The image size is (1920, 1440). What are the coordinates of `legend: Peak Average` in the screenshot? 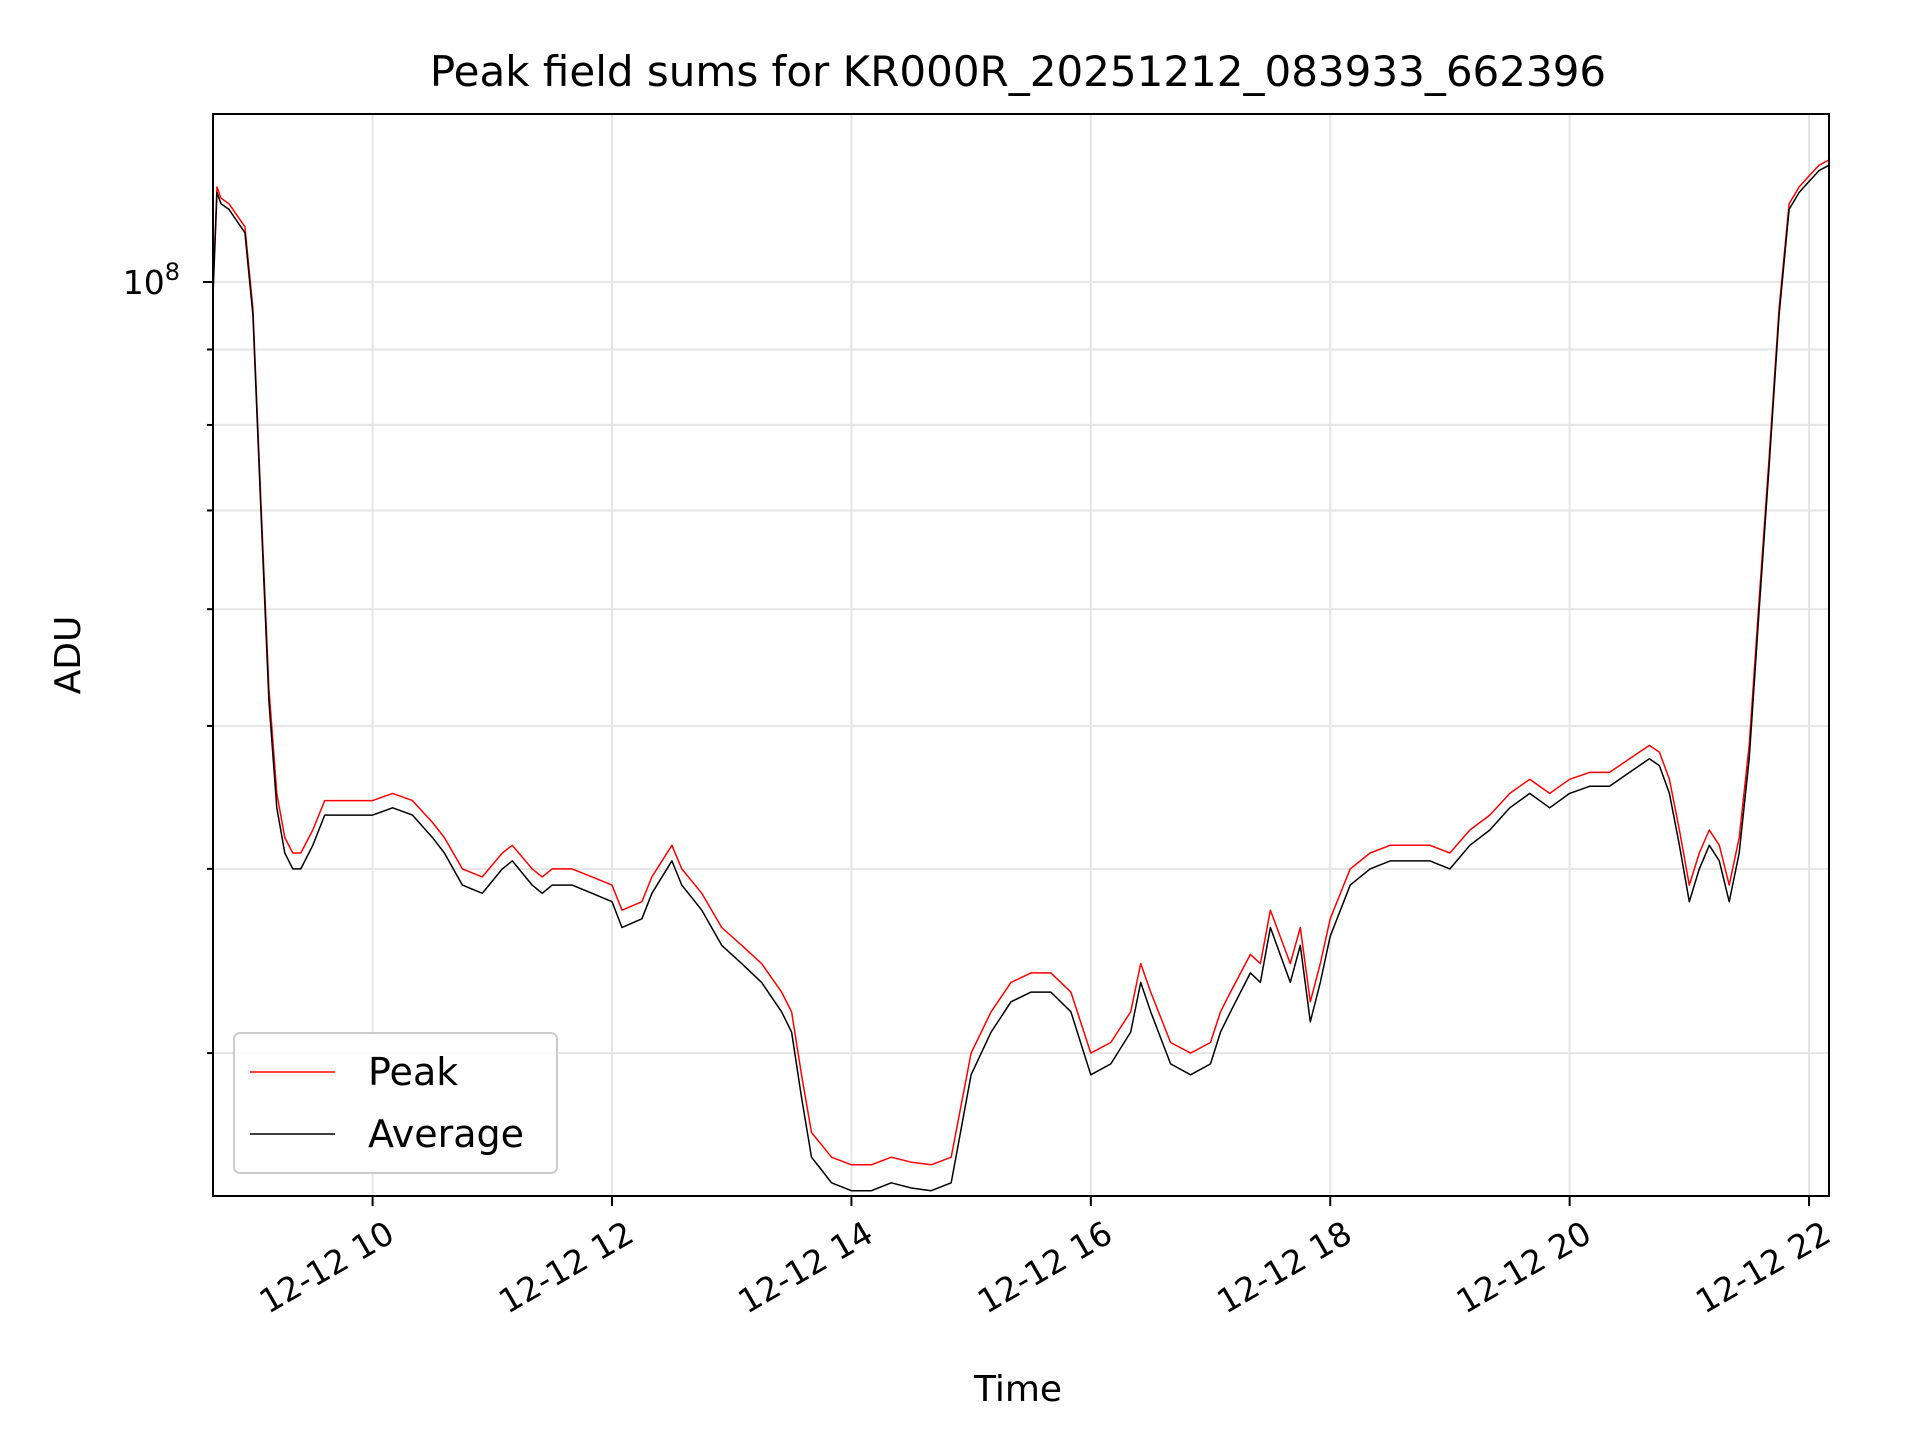 It's located at (395, 1103).